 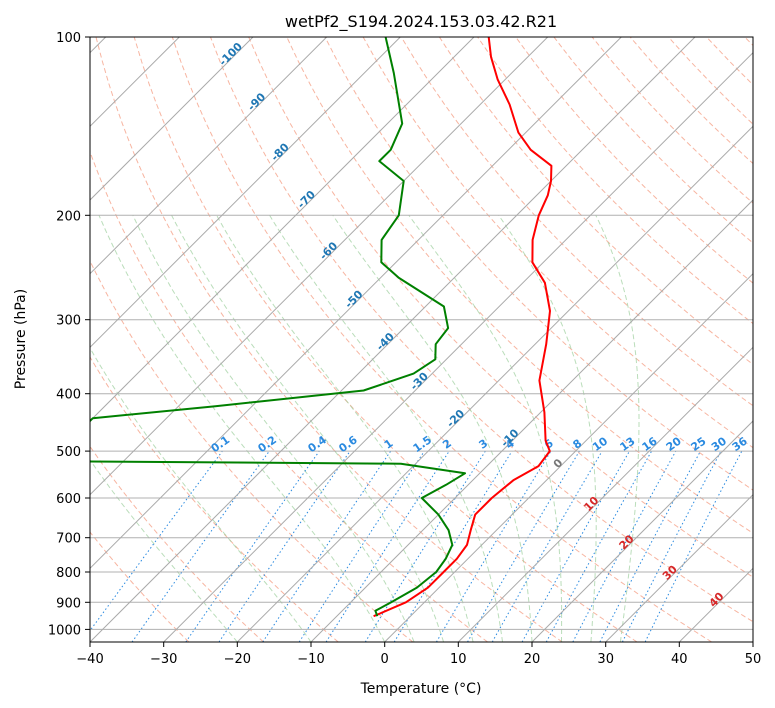 What do you see at coordinates (455, 418) in the screenshot?
I see `isotherm-label: -20` at bounding box center [455, 418].